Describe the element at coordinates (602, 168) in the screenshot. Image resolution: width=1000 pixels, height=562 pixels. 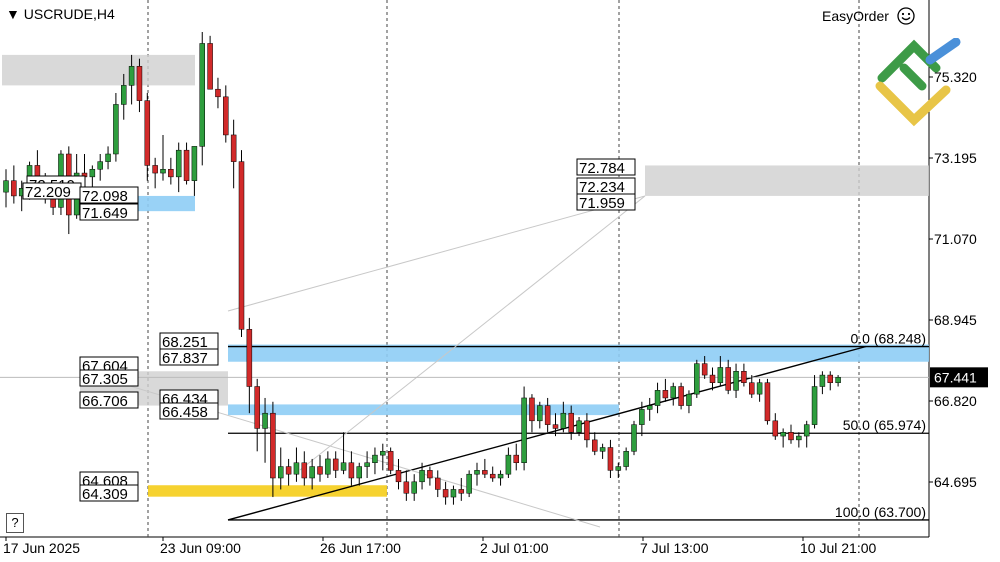
I see `price-label: 72.784` at that location.